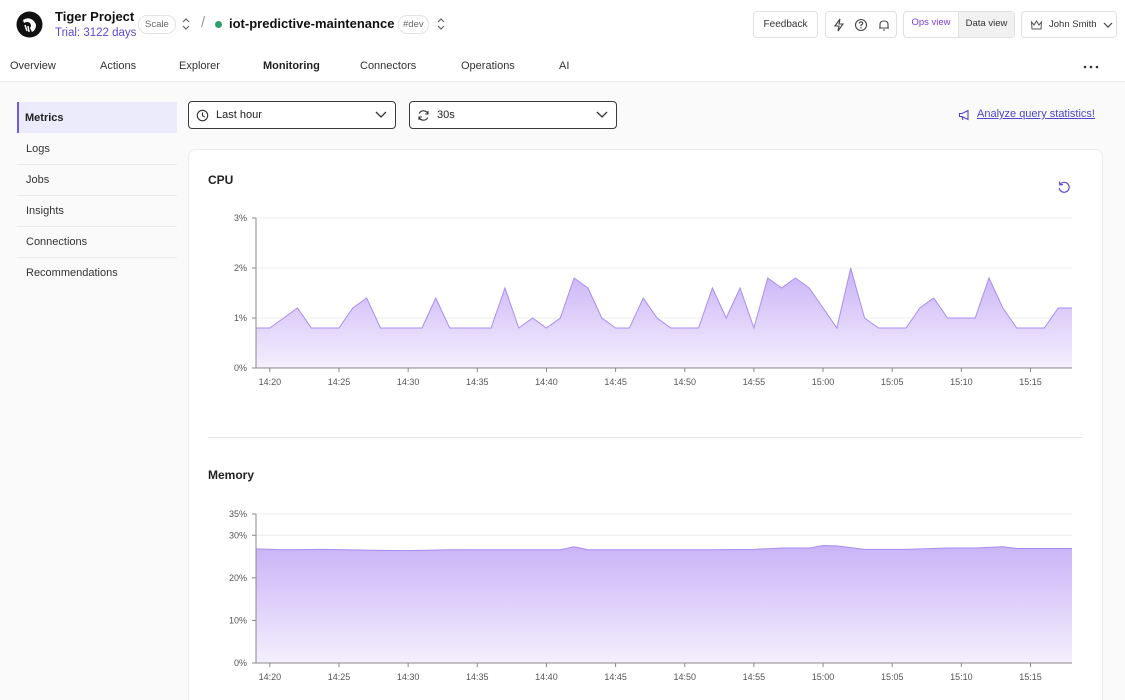 The height and width of the screenshot is (700, 1125). I want to click on cpu-xtick-label: 14:25, so click(339, 382).